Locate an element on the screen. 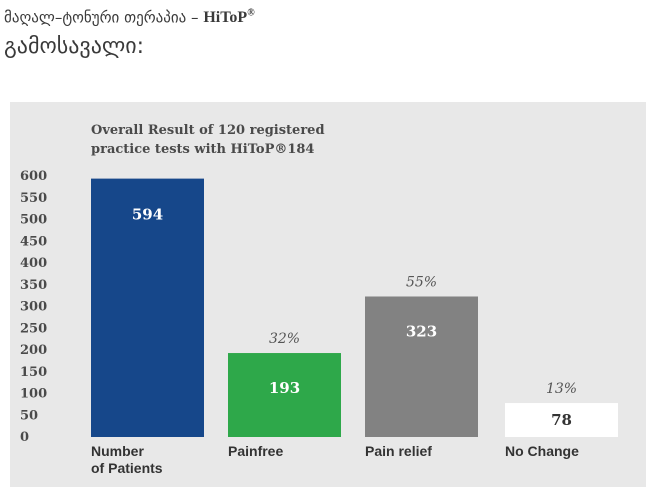 The image size is (646, 487). y-tick-label: 400 is located at coordinates (33, 263).